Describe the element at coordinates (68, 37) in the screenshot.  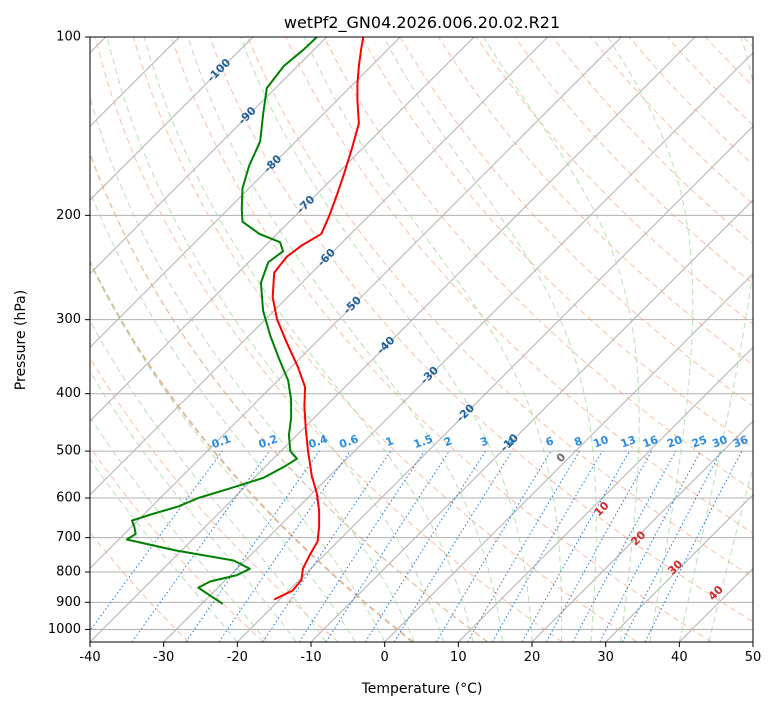
I see `y-tick-label: 100` at that location.